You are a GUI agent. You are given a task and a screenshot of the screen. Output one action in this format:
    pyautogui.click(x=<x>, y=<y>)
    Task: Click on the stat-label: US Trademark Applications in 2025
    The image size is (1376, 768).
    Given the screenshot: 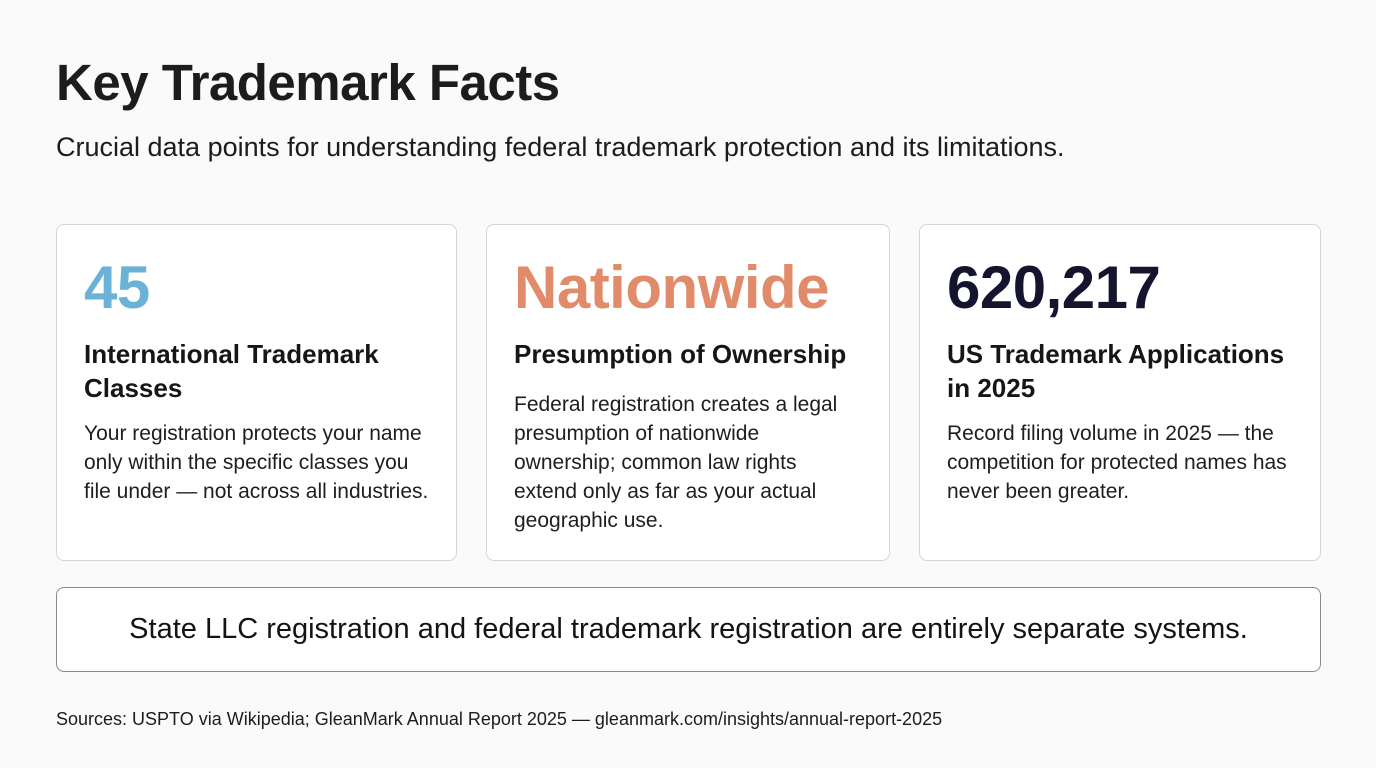 What is the action you would take?
    pyautogui.click(x=1116, y=371)
    